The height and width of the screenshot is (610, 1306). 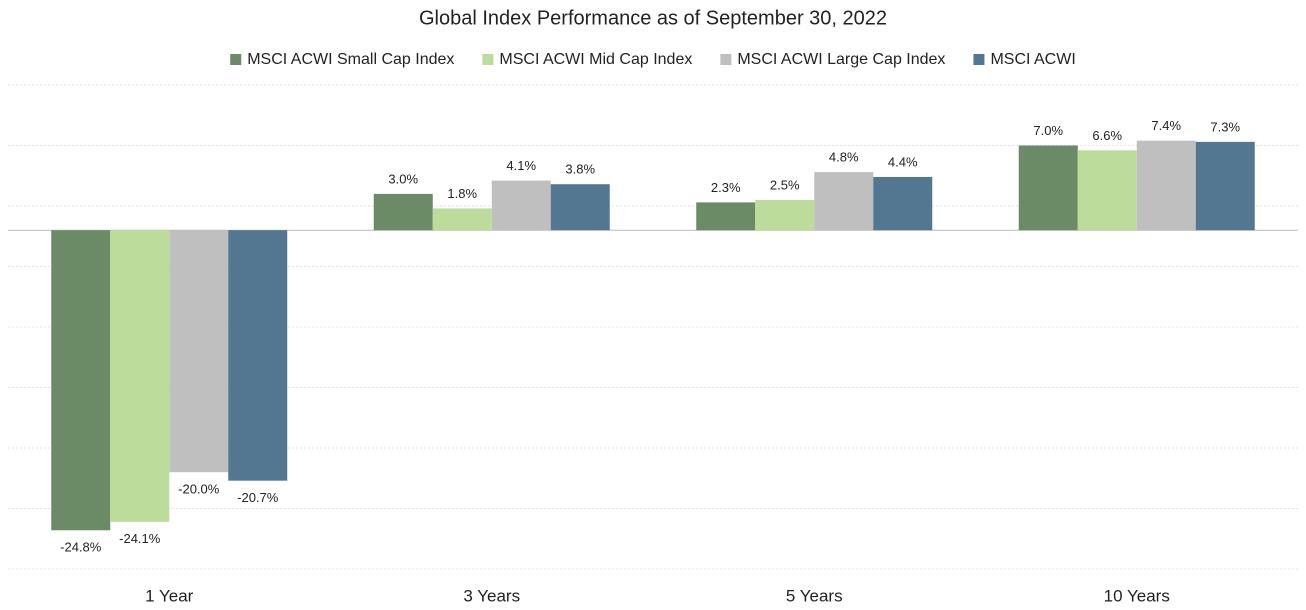 What do you see at coordinates (521, 165) in the screenshot?
I see `data-label: 4.1%` at bounding box center [521, 165].